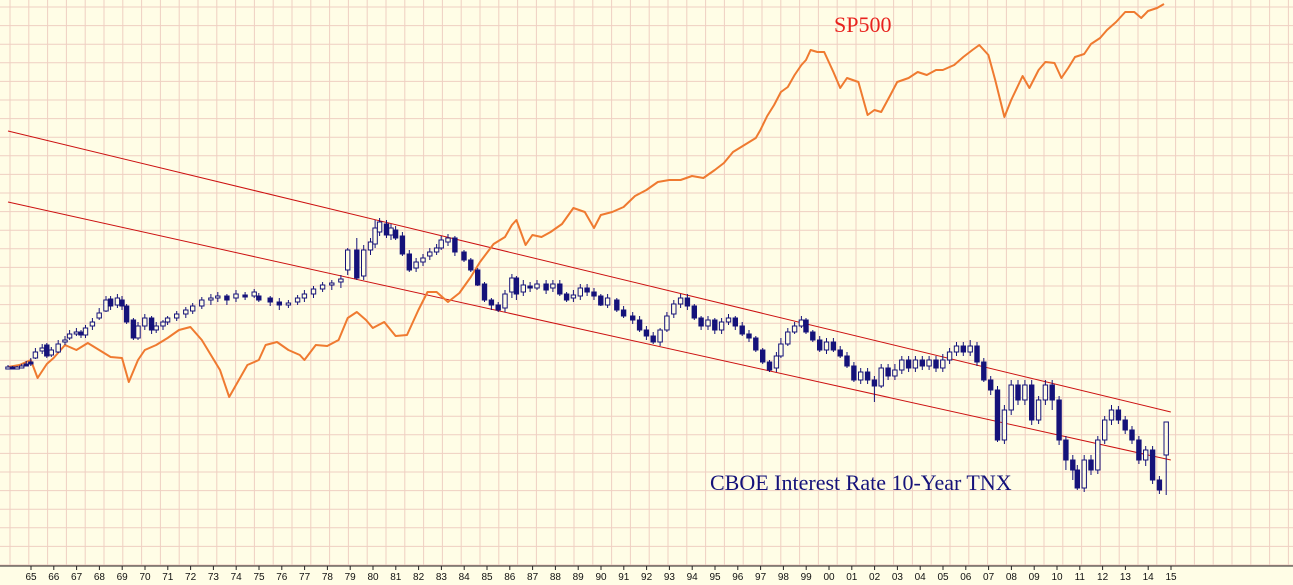 Image resolution: width=1293 pixels, height=585 pixels. I want to click on x-tick-label: 97, so click(761, 577).